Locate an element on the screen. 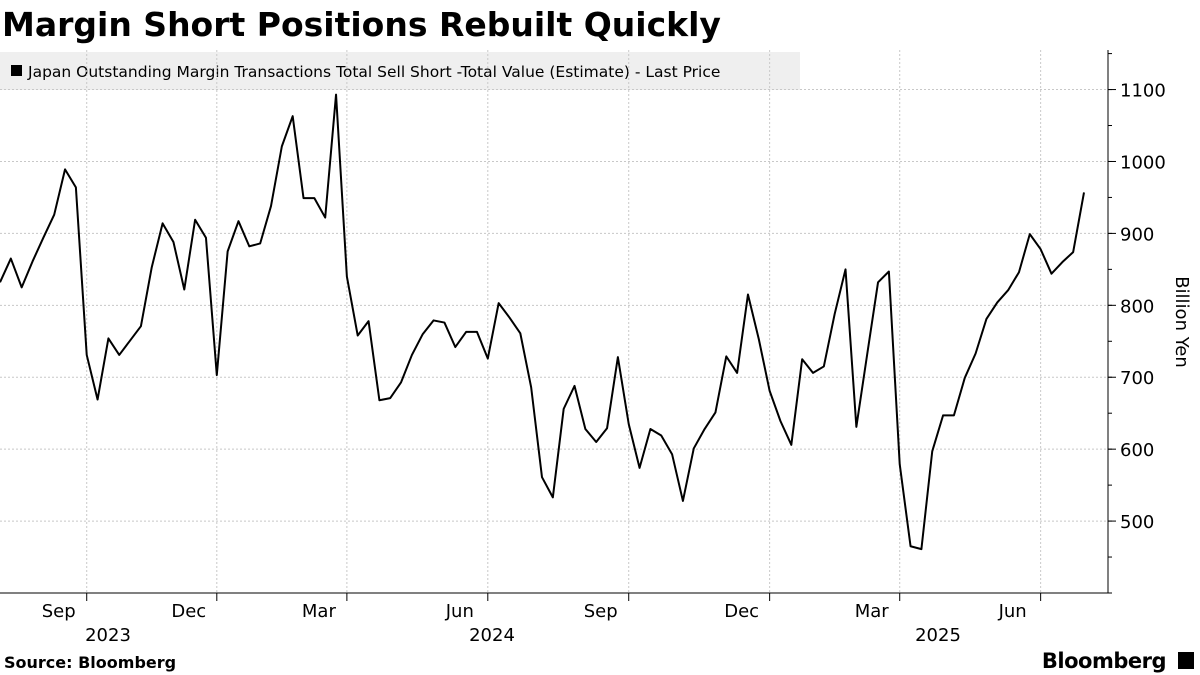 This screenshot has width=1200, height=675. y-axis-label: Billion Yen is located at coordinates (1181, 322).